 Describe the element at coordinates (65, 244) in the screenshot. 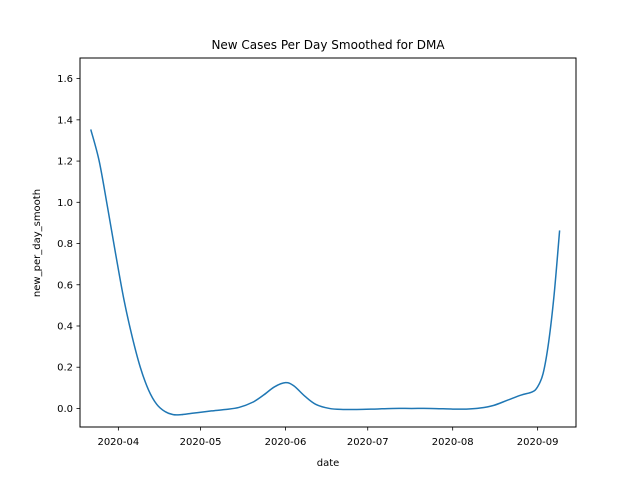

I see `y-tick-label: 0.8` at that location.